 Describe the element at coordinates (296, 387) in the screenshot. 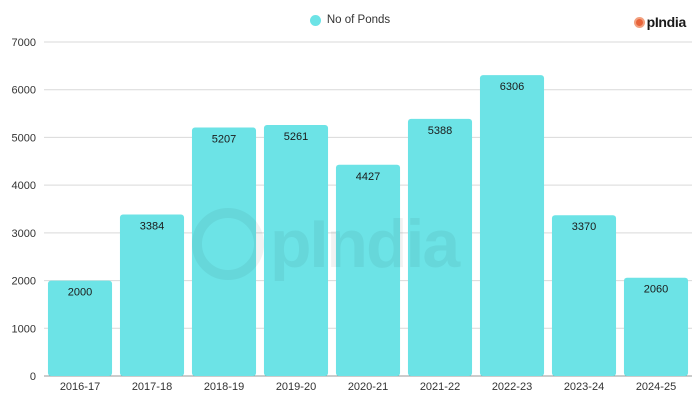

I see `x-tick-label: 2019-20` at that location.